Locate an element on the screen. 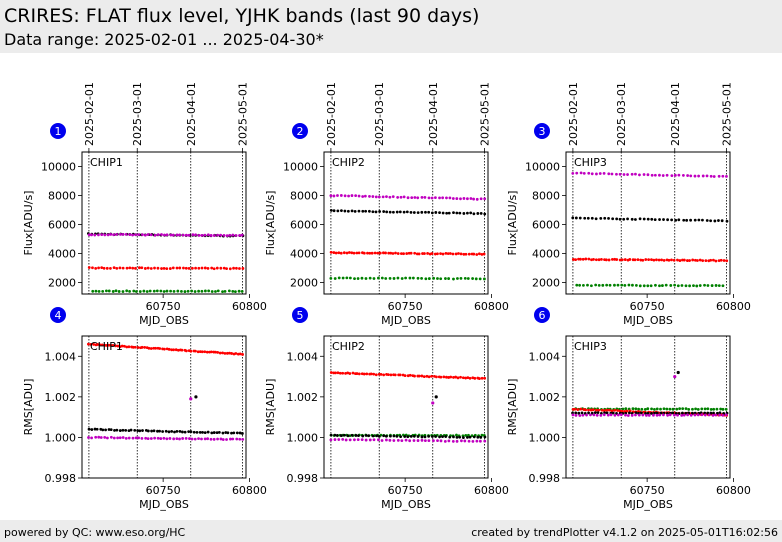  y-tick-label: 1.000 is located at coordinates (545, 437).